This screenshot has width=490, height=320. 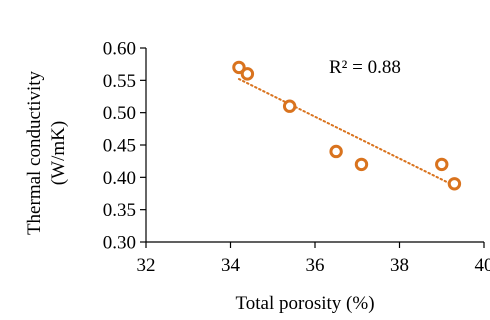 What do you see at coordinates (119, 178) in the screenshot?
I see `y-tick-label: 0.40` at bounding box center [119, 178].